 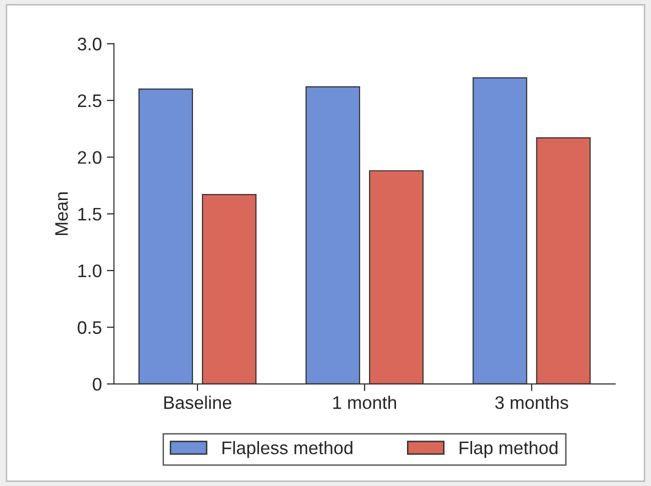 I want to click on y-tick-label: 2.5, so click(x=90, y=101).